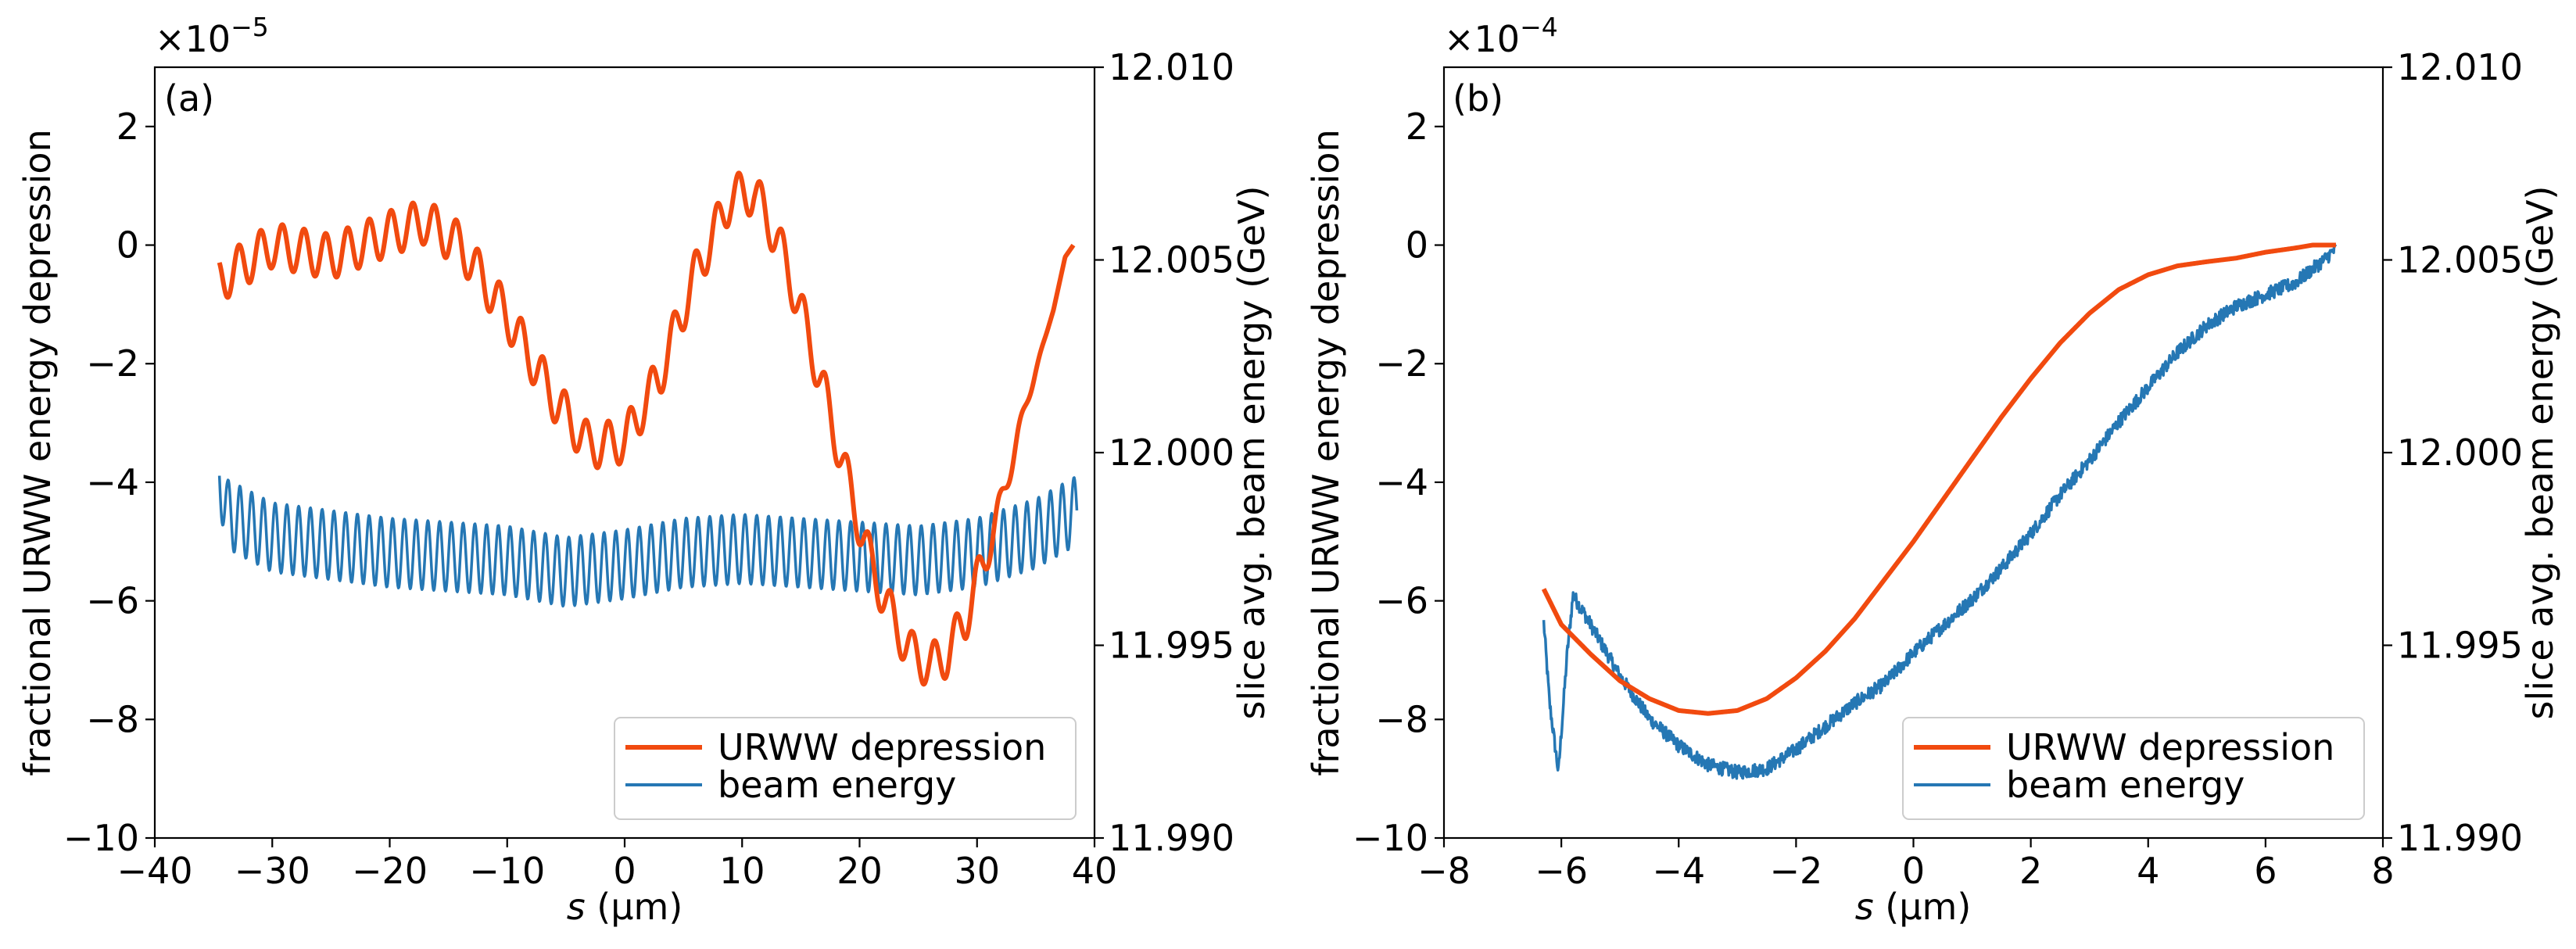 This screenshot has height=949, width=2576. I want to click on panel-a-legend: URWW depression beam energy, so click(845, 768).